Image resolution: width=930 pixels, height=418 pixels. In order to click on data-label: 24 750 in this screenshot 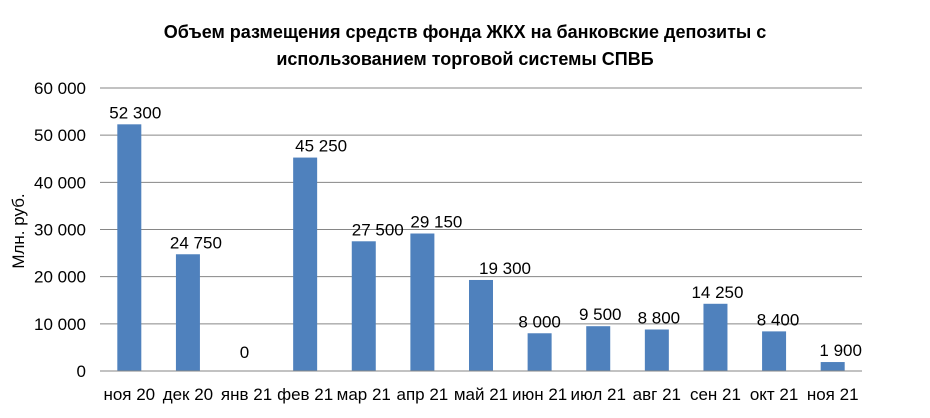, I will do `click(196, 242)`.